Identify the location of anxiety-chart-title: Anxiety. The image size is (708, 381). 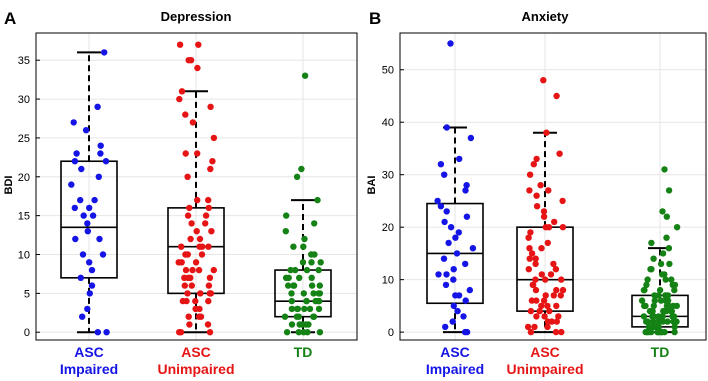
(546, 16).